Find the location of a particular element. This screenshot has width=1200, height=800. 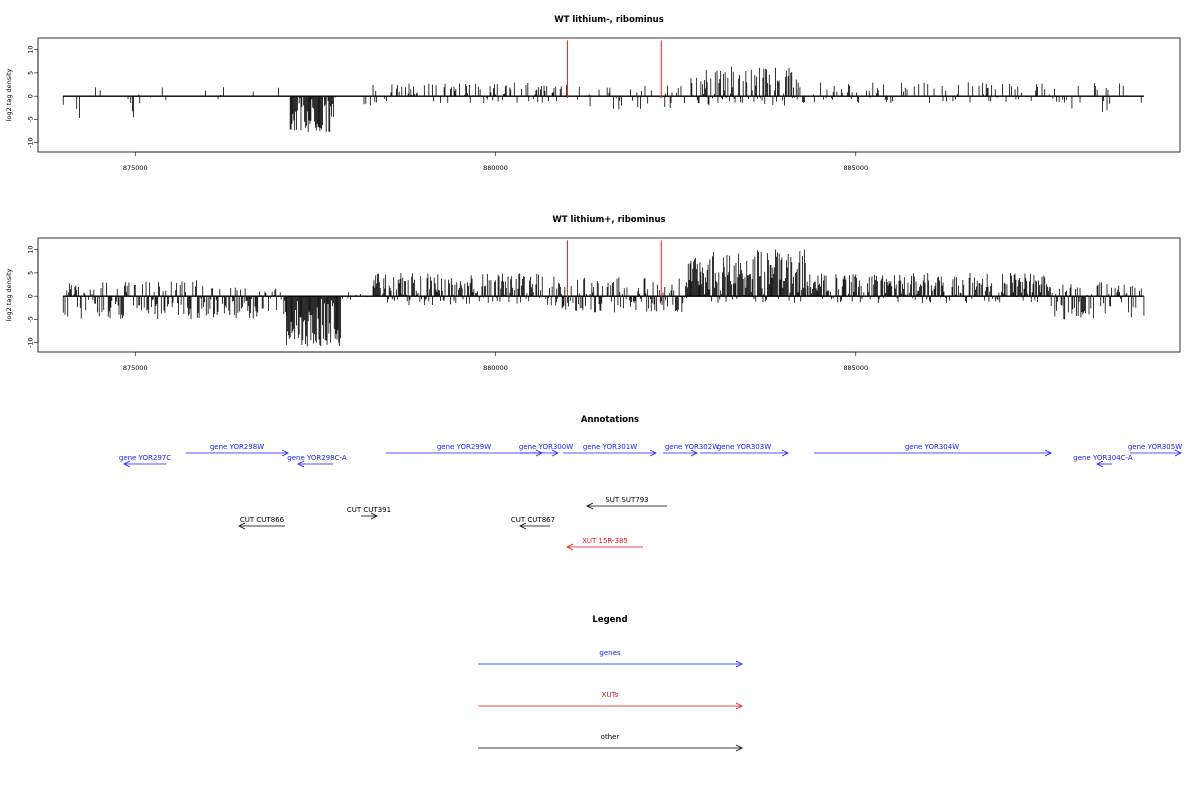

annotation-other: CUT CUT866 is located at coordinates (261, 523).